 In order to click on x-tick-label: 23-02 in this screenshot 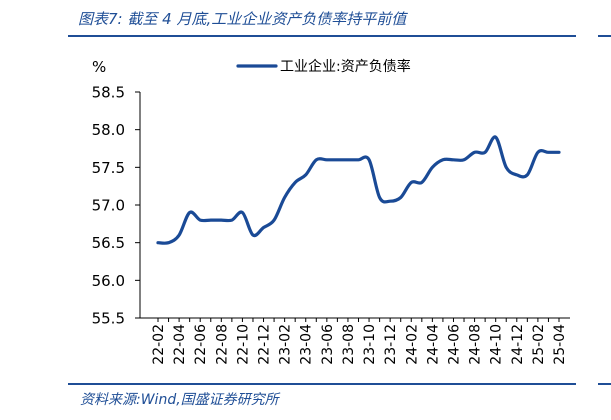, I will do `click(286, 344)`.